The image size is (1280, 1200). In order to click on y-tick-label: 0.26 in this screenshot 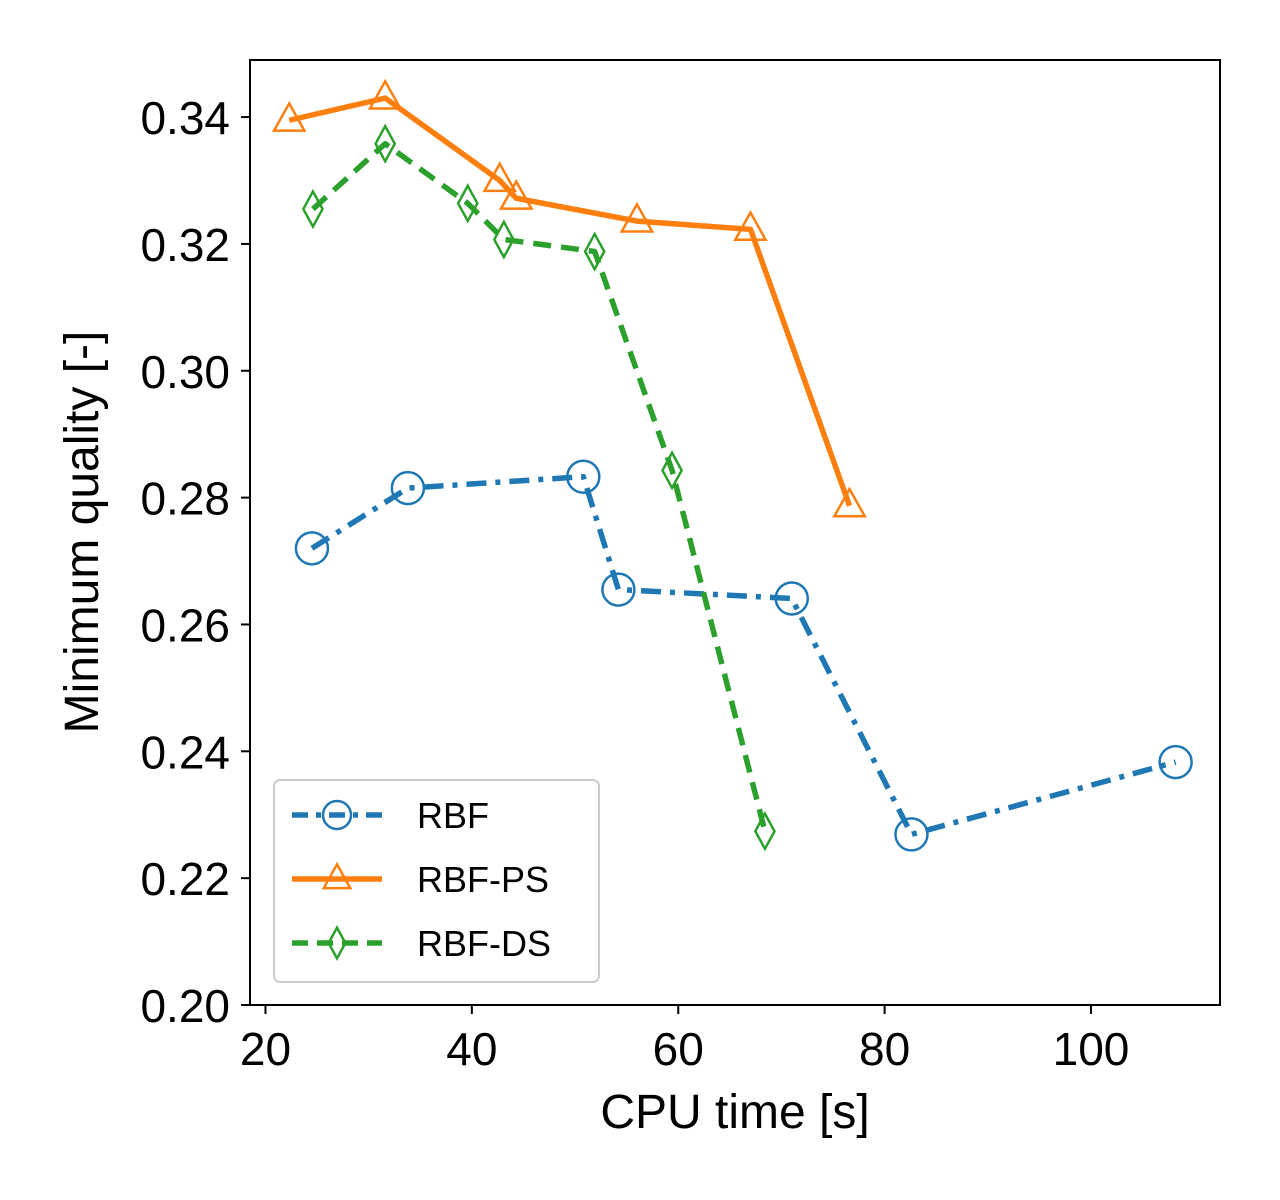, I will do `click(185, 625)`.